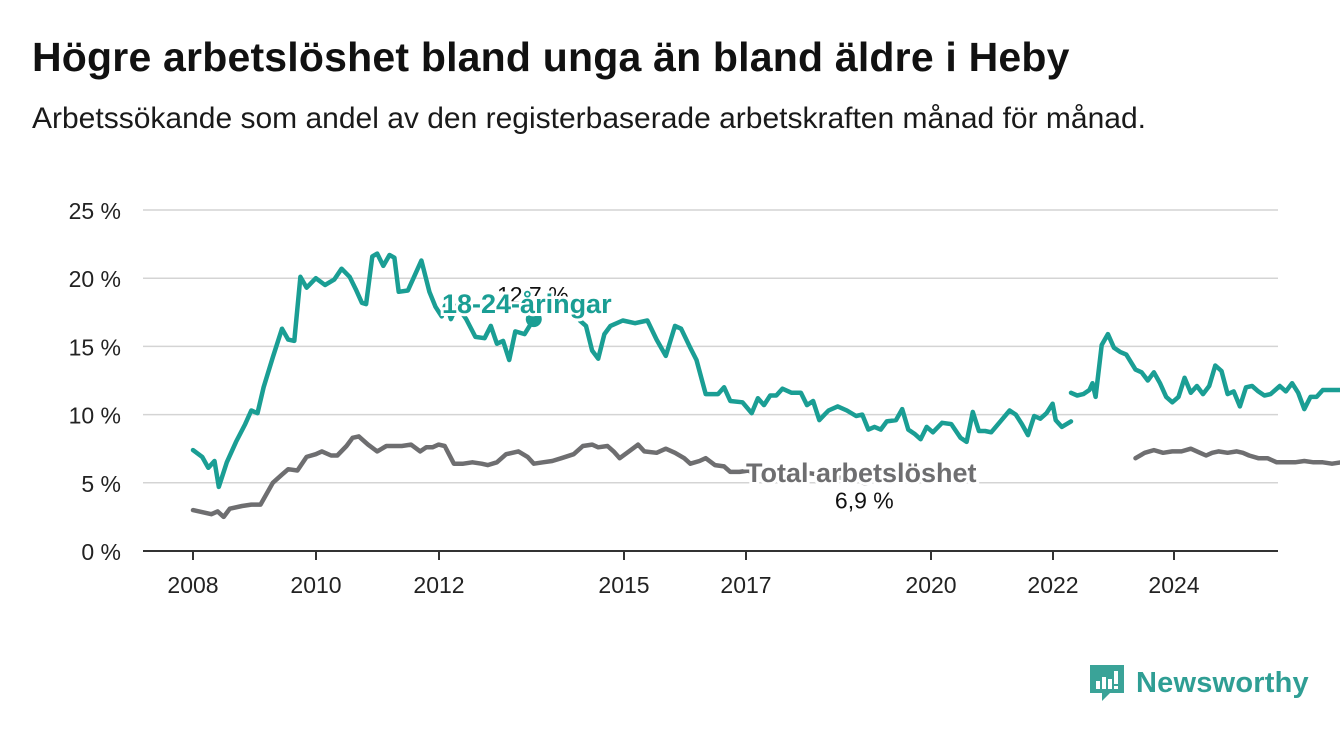 The image size is (1340, 734). What do you see at coordinates (1222, 682) in the screenshot?
I see `brand-name: Newsworthy` at bounding box center [1222, 682].